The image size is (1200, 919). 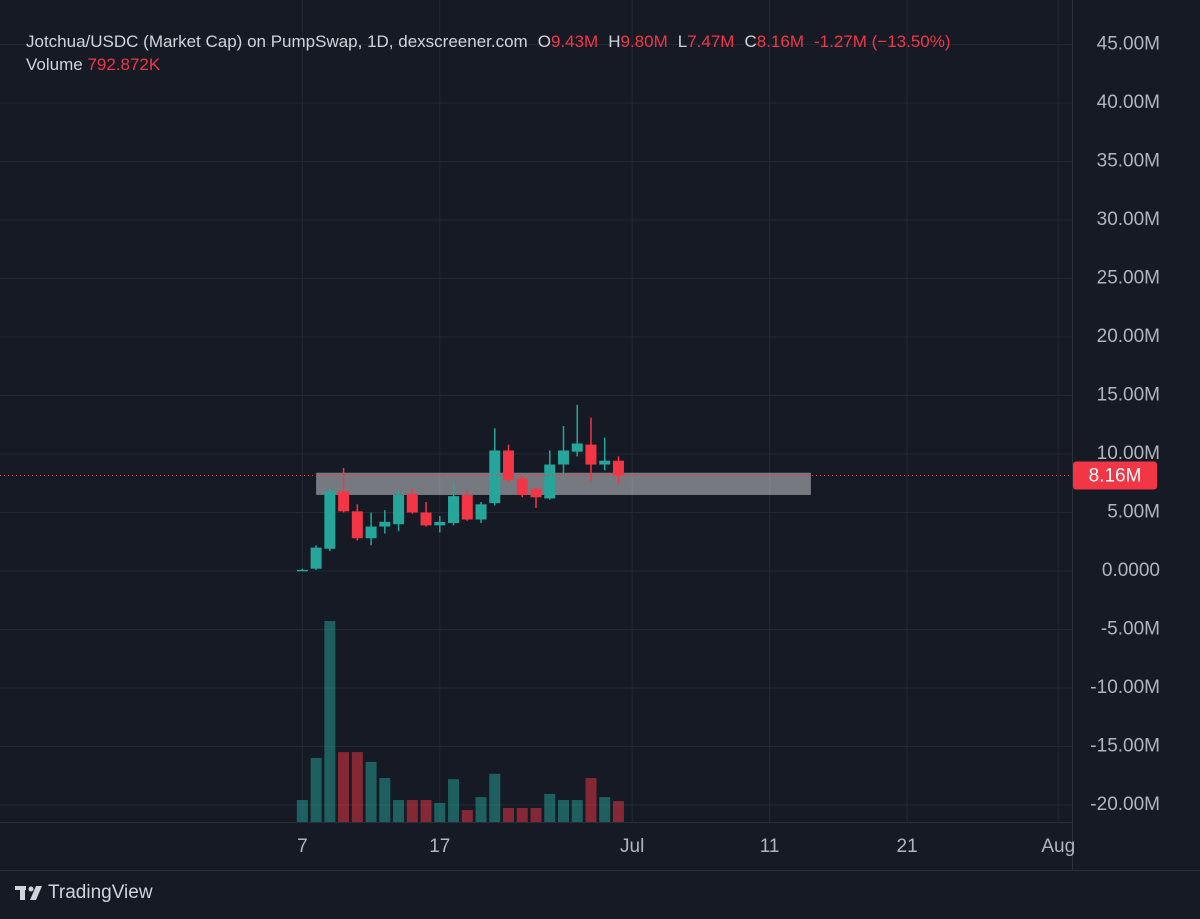 What do you see at coordinates (614, 41) in the screenshot?
I see `ohlc-key: H` at bounding box center [614, 41].